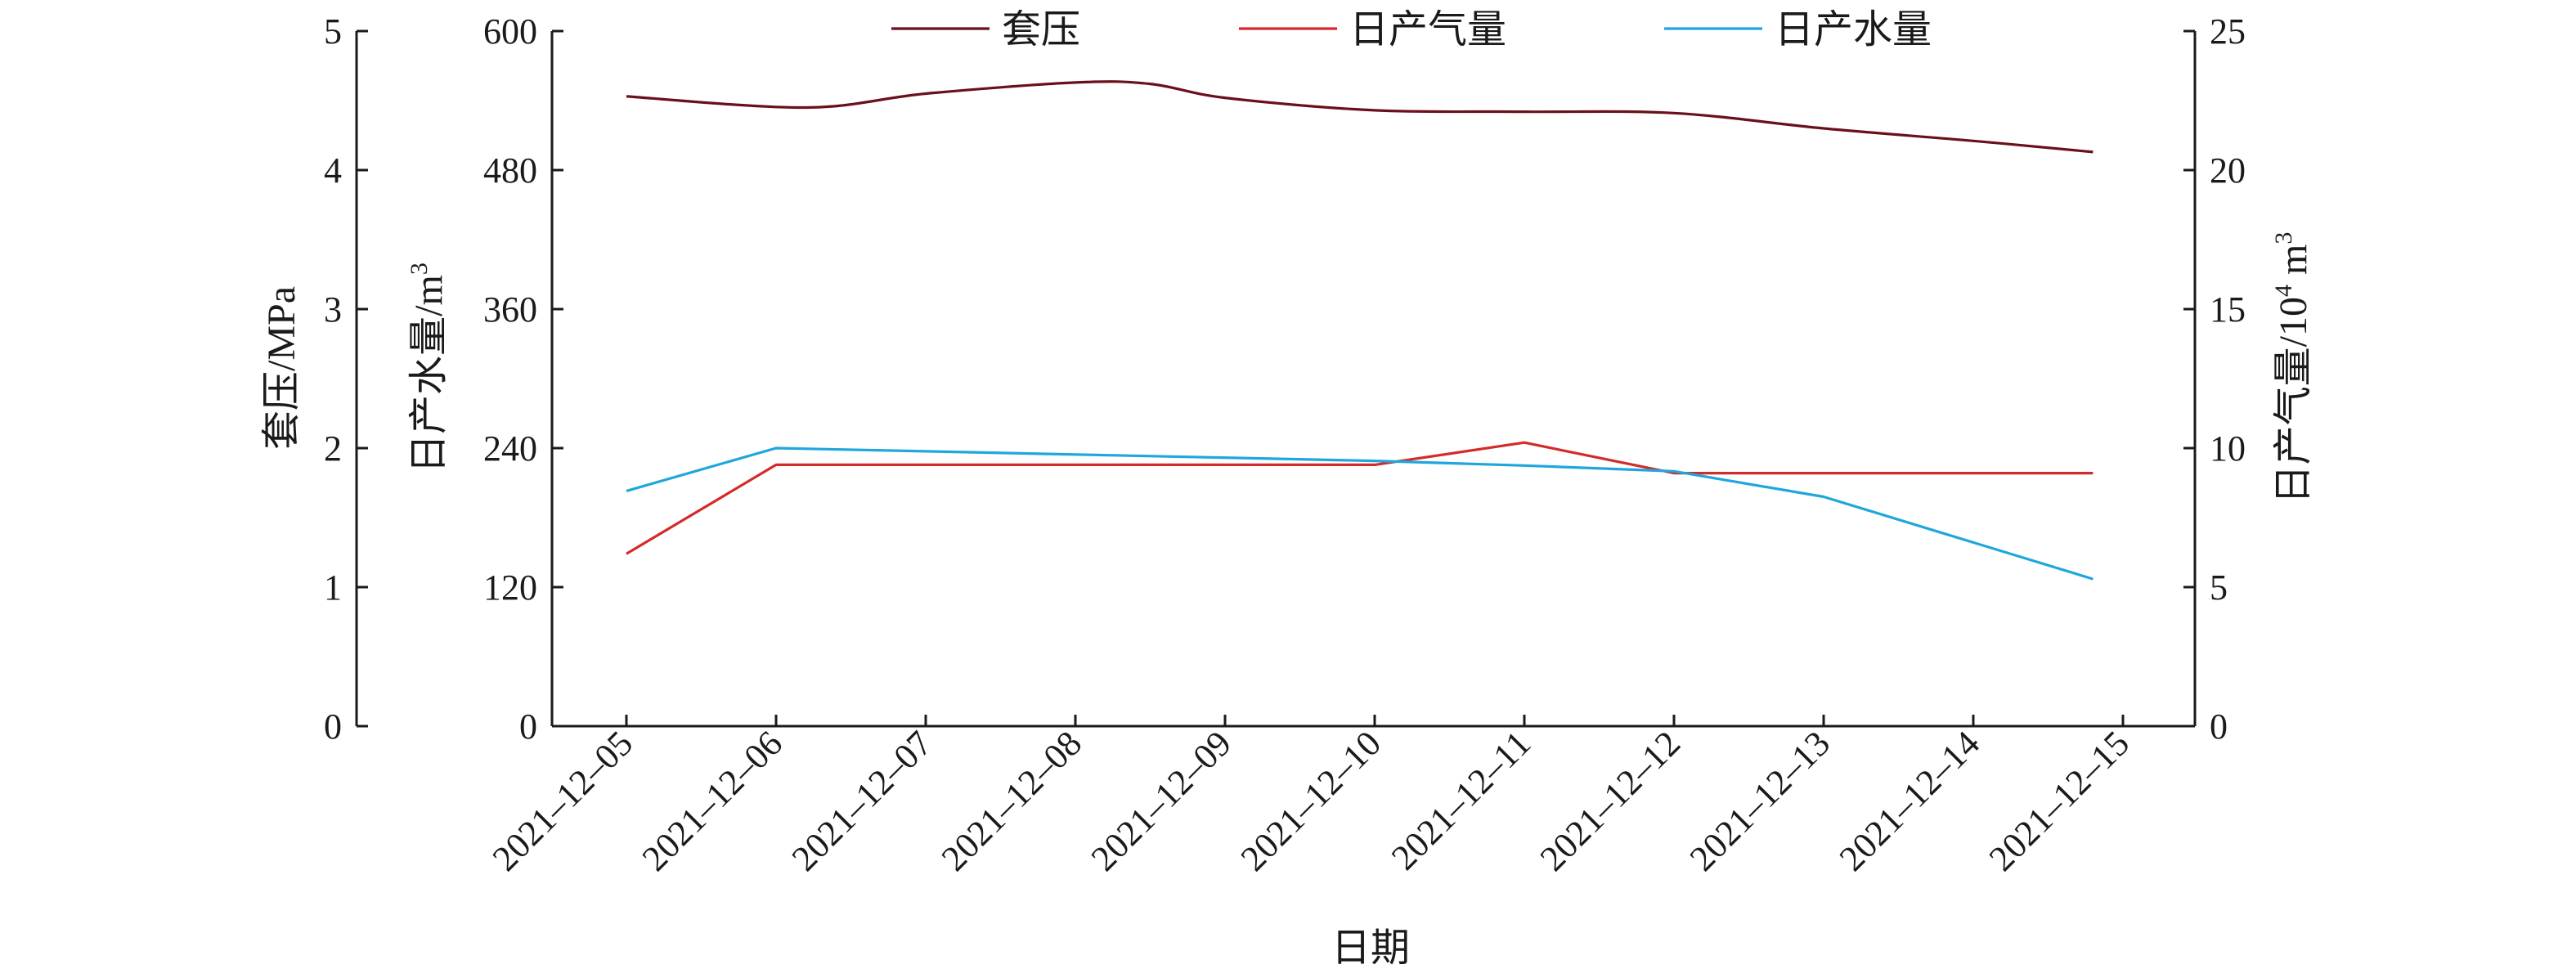 The image size is (2576, 978). I want to click on gas-axis-tick-label: 15, so click(2228, 309).